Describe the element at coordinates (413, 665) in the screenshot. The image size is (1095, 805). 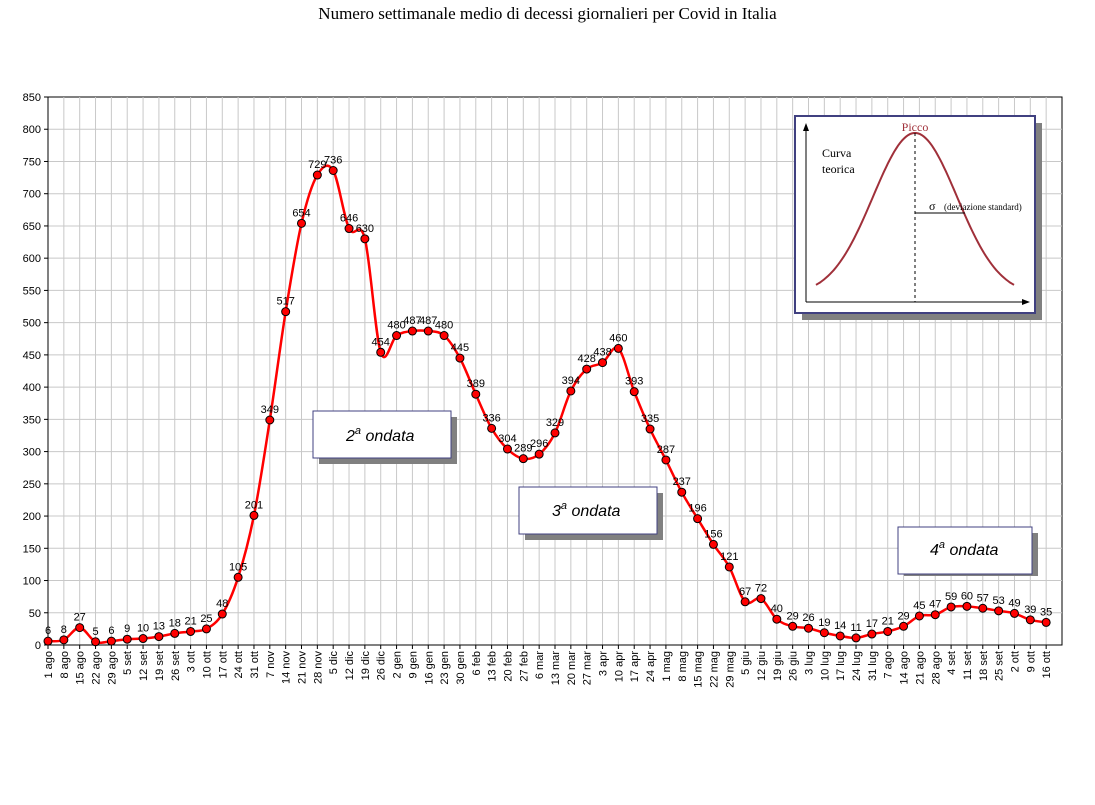
I see `x-tick-label: 9 gen` at that location.